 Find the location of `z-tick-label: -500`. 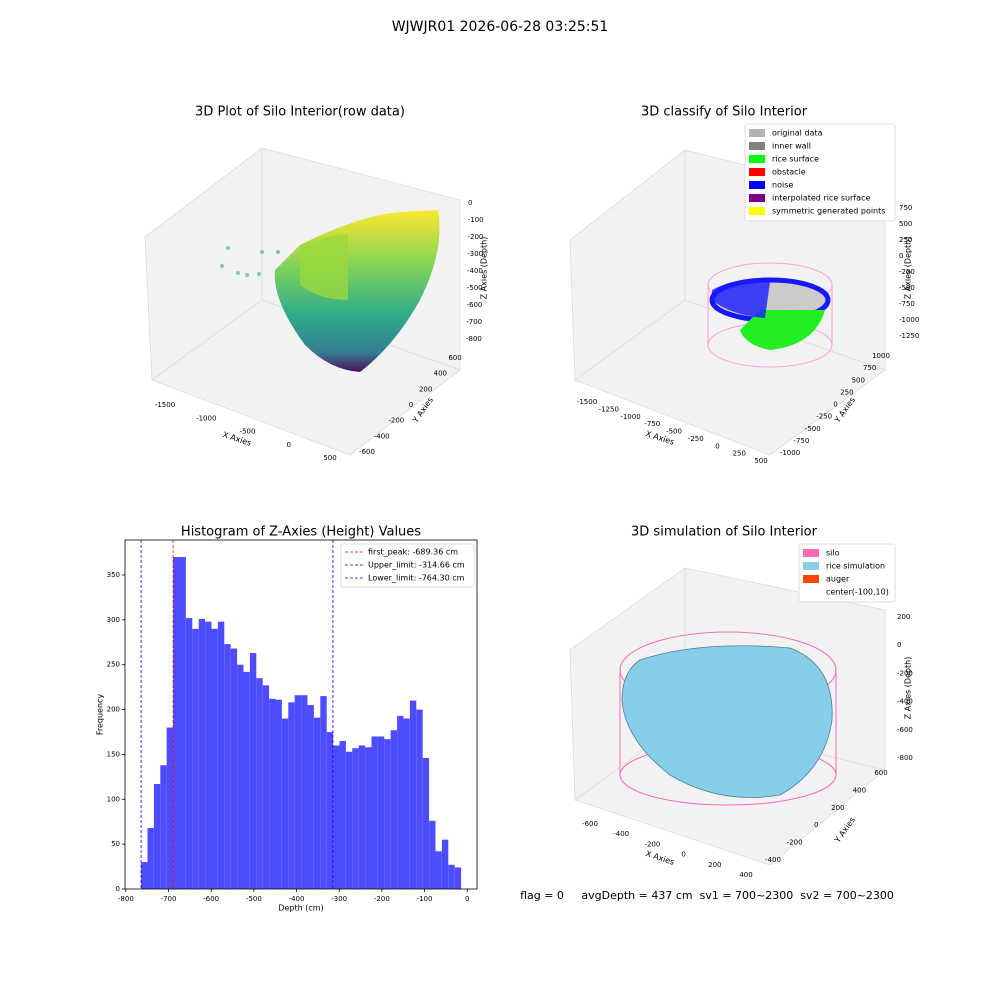

z-tick-label: -500 is located at coordinates (907, 288).